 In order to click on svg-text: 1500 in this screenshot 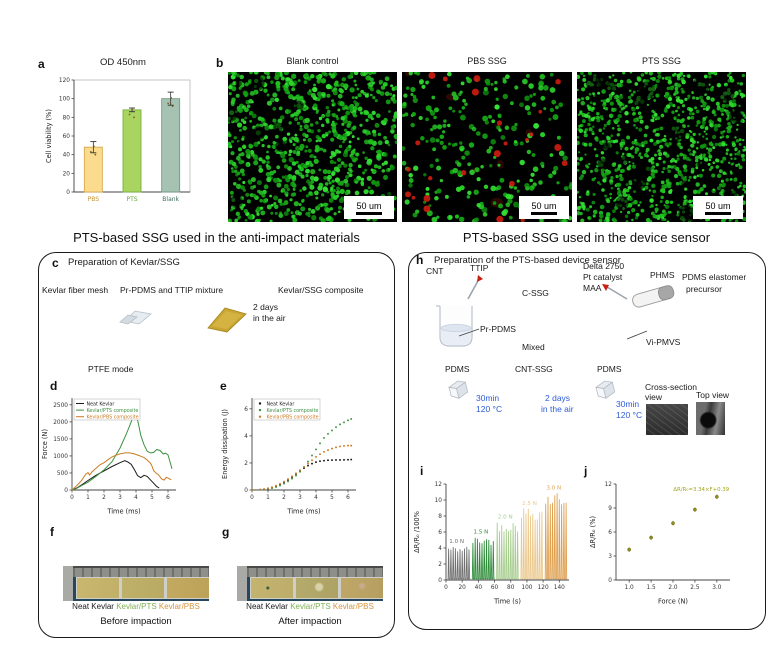, I will do `click(60, 440)`.